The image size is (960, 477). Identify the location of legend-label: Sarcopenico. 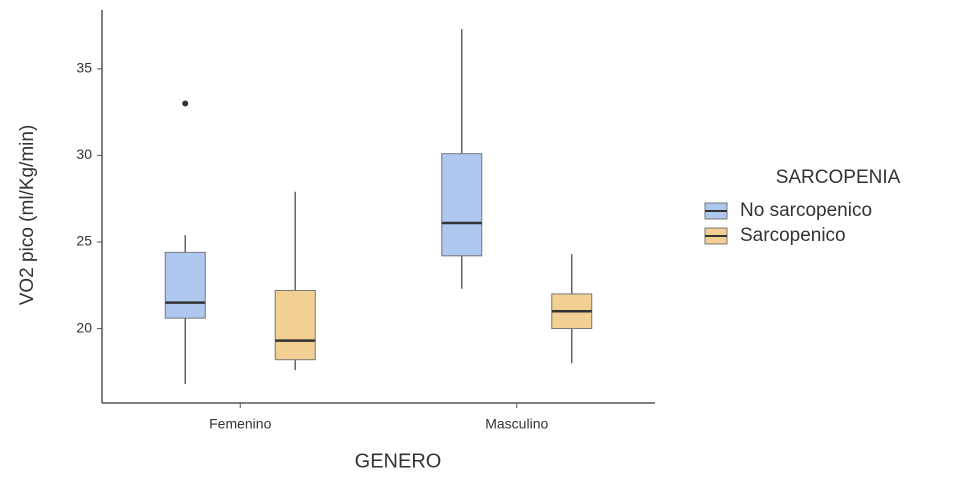
(793, 235).